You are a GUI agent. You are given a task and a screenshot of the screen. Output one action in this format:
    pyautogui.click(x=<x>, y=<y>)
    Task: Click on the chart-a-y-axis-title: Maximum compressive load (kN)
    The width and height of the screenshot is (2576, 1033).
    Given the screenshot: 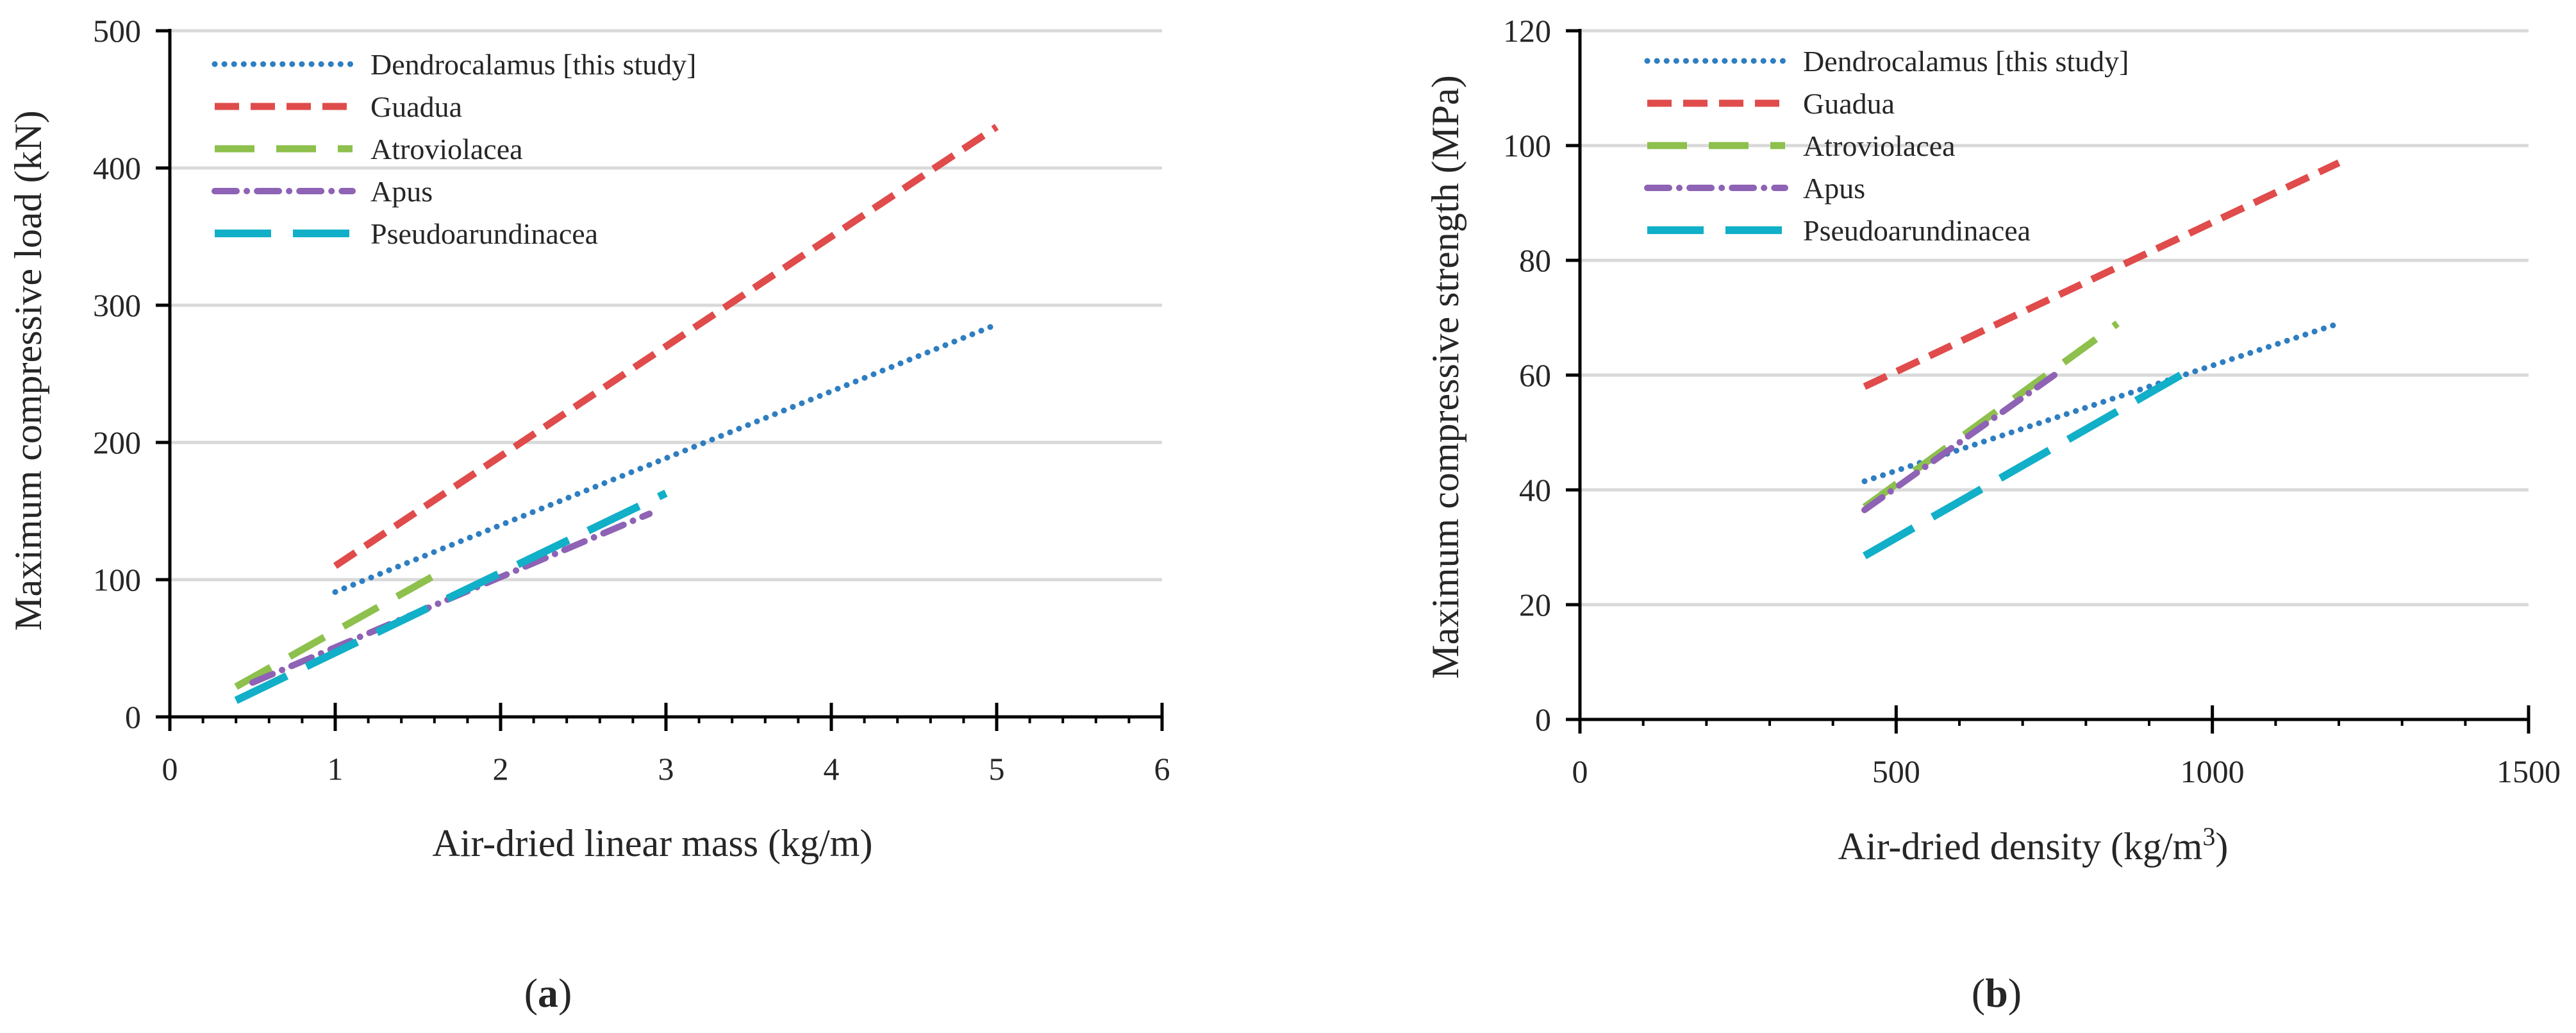 What is the action you would take?
    pyautogui.click(x=28, y=370)
    